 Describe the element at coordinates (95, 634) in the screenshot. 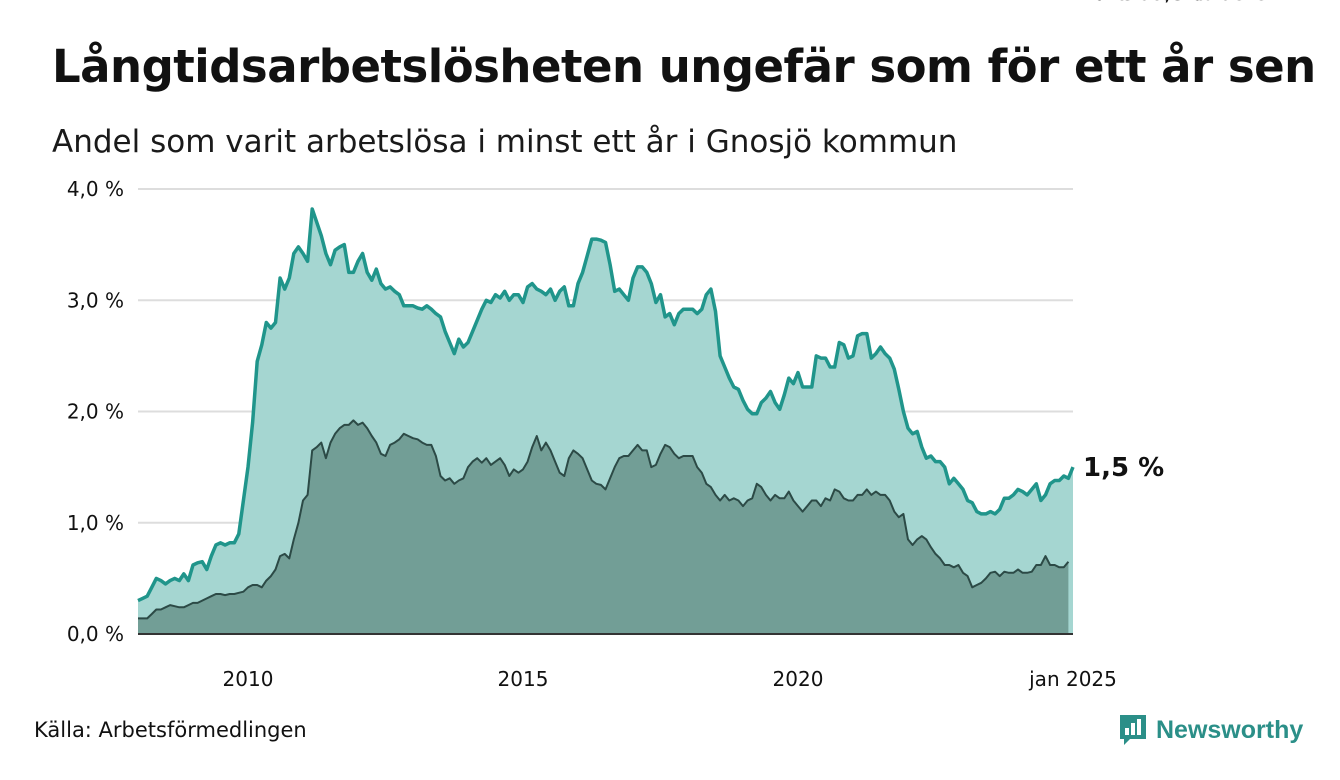

I see `y-tick-label: 0,0 %` at that location.